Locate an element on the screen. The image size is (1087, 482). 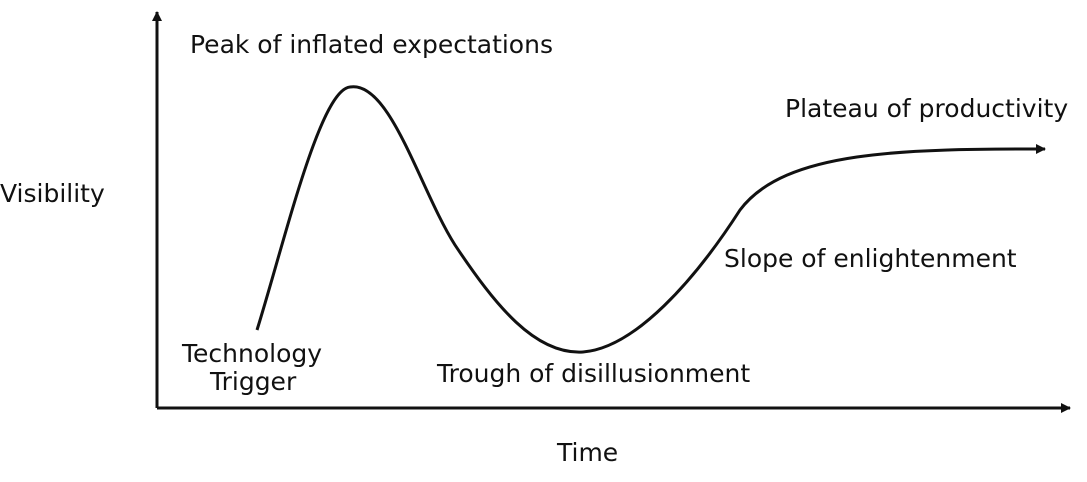
y-axis-label: Visibility is located at coordinates (52, 193).